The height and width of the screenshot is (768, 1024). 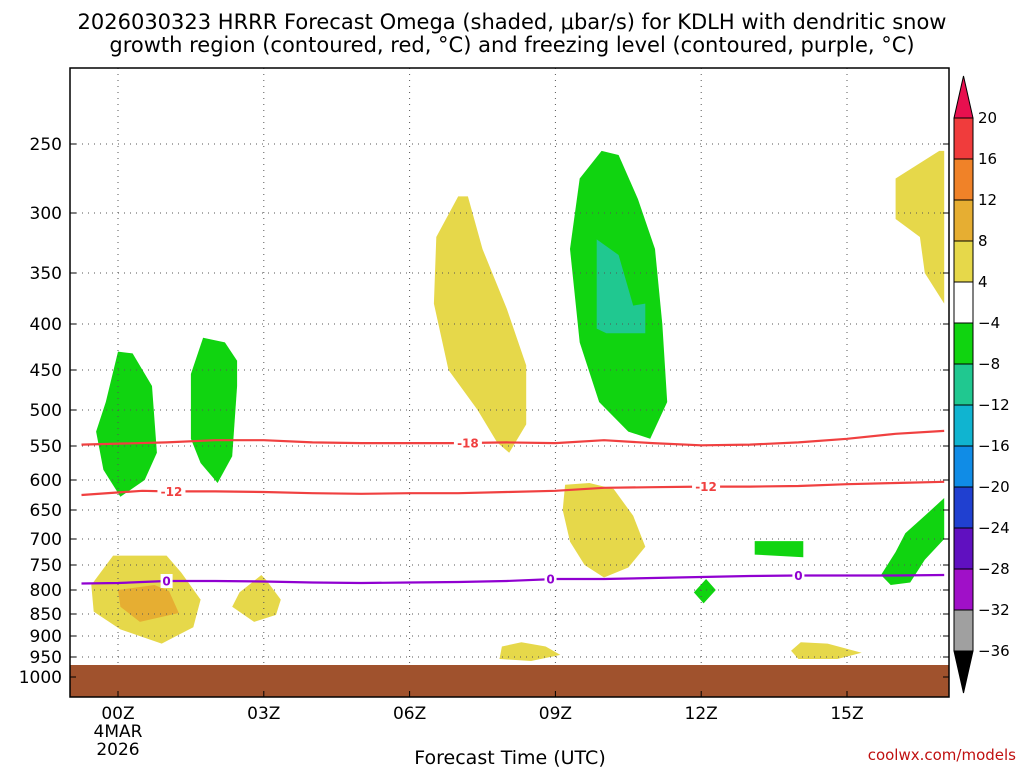 What do you see at coordinates (994, 446) in the screenshot?
I see `colorbar-level-label-8: −16` at bounding box center [994, 446].